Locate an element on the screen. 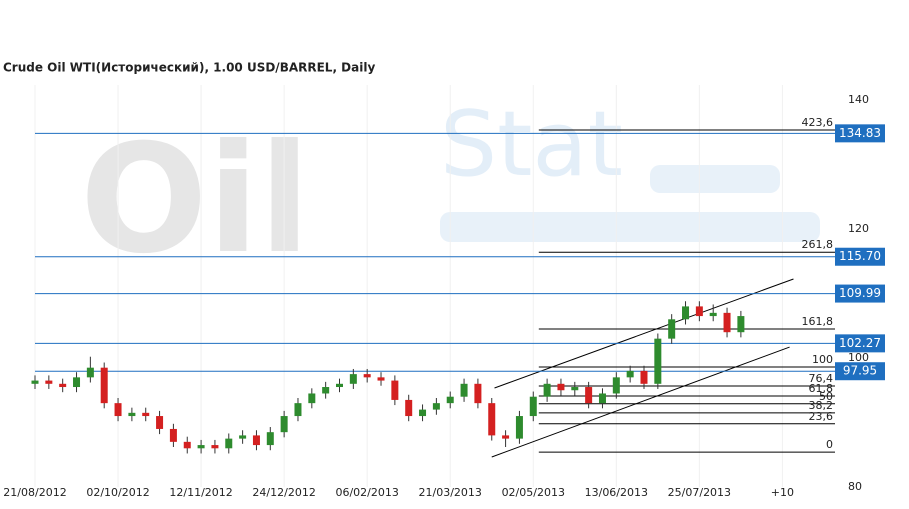 Image resolution: width=909 pixels, height=509 pixels. y-tick-label: 140 is located at coordinates (858, 99).